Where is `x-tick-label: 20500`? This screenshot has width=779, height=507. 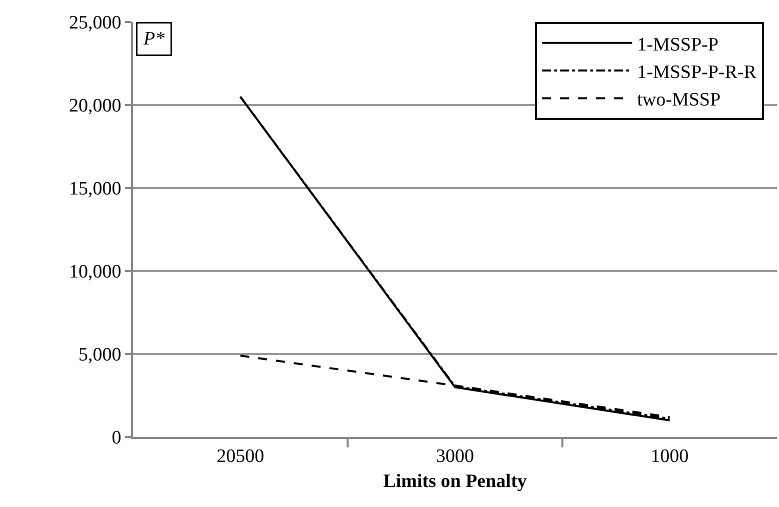
x-tick-label: 20500 is located at coordinates (240, 456).